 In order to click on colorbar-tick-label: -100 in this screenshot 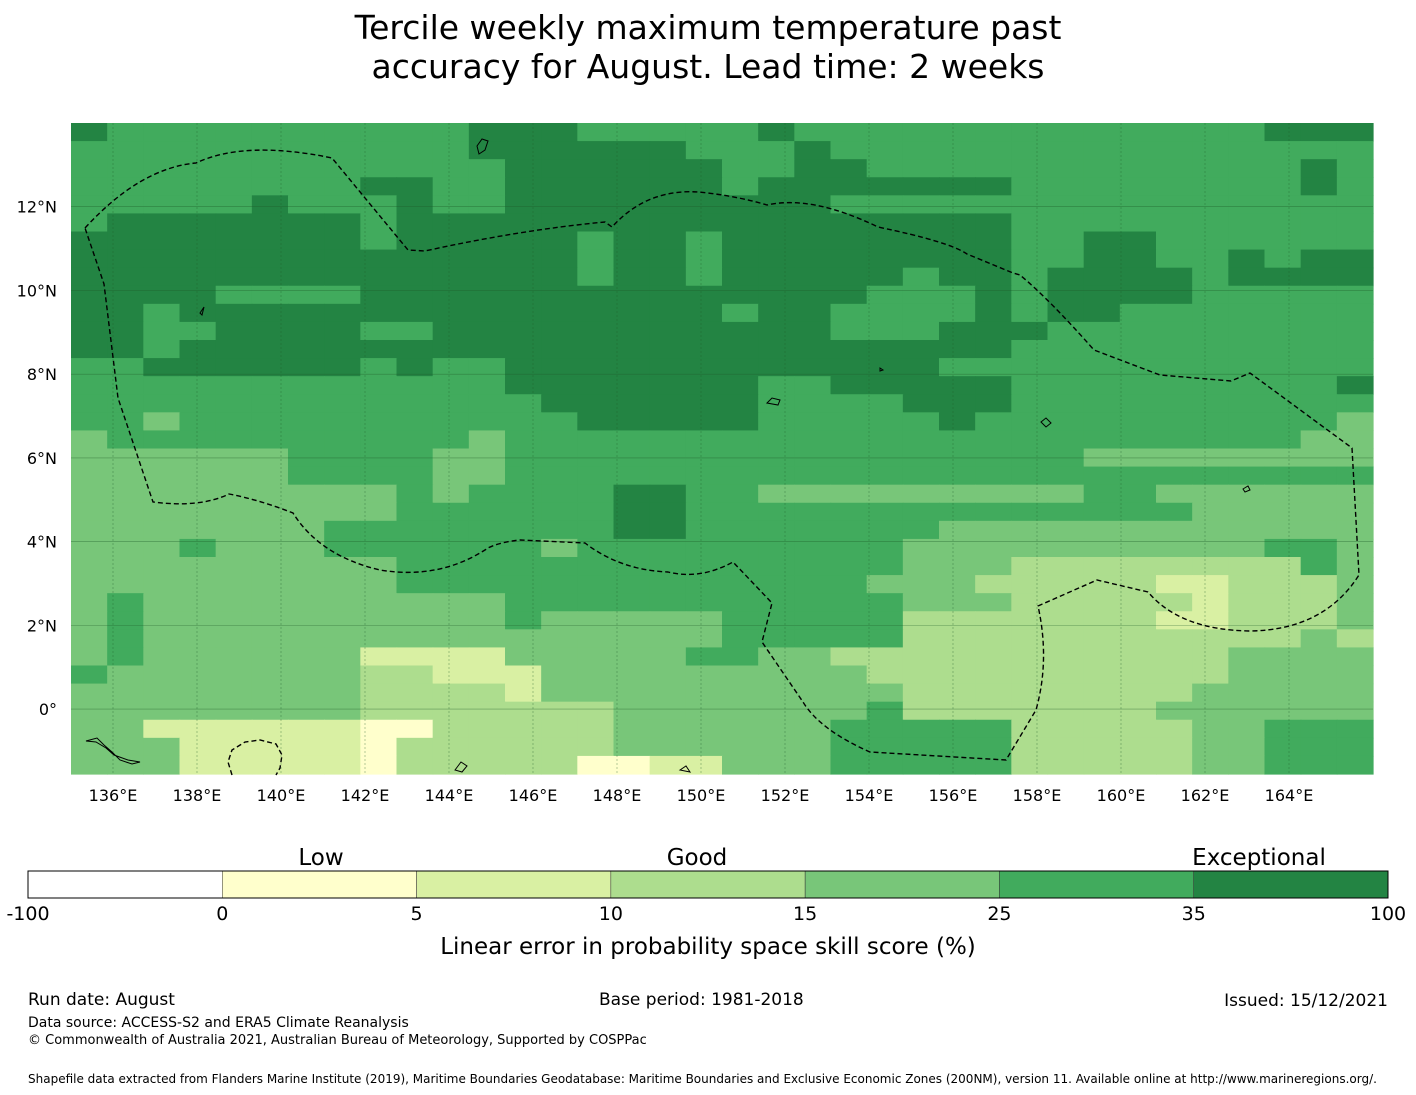, I will do `click(27, 914)`.